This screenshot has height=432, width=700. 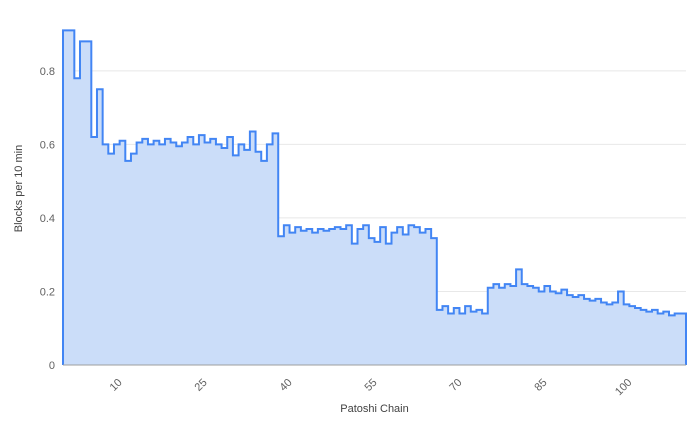 I want to click on x-axis-tick-labels: 10 25 40 55 70 85 100, so click(x=371, y=387).